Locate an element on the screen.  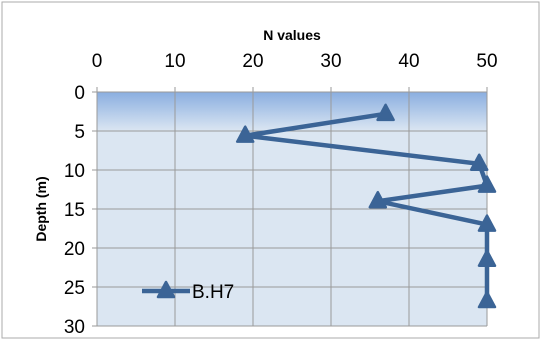
y-tick-labels: 0 5 10 15 20 25 30 is located at coordinates (74, 210).